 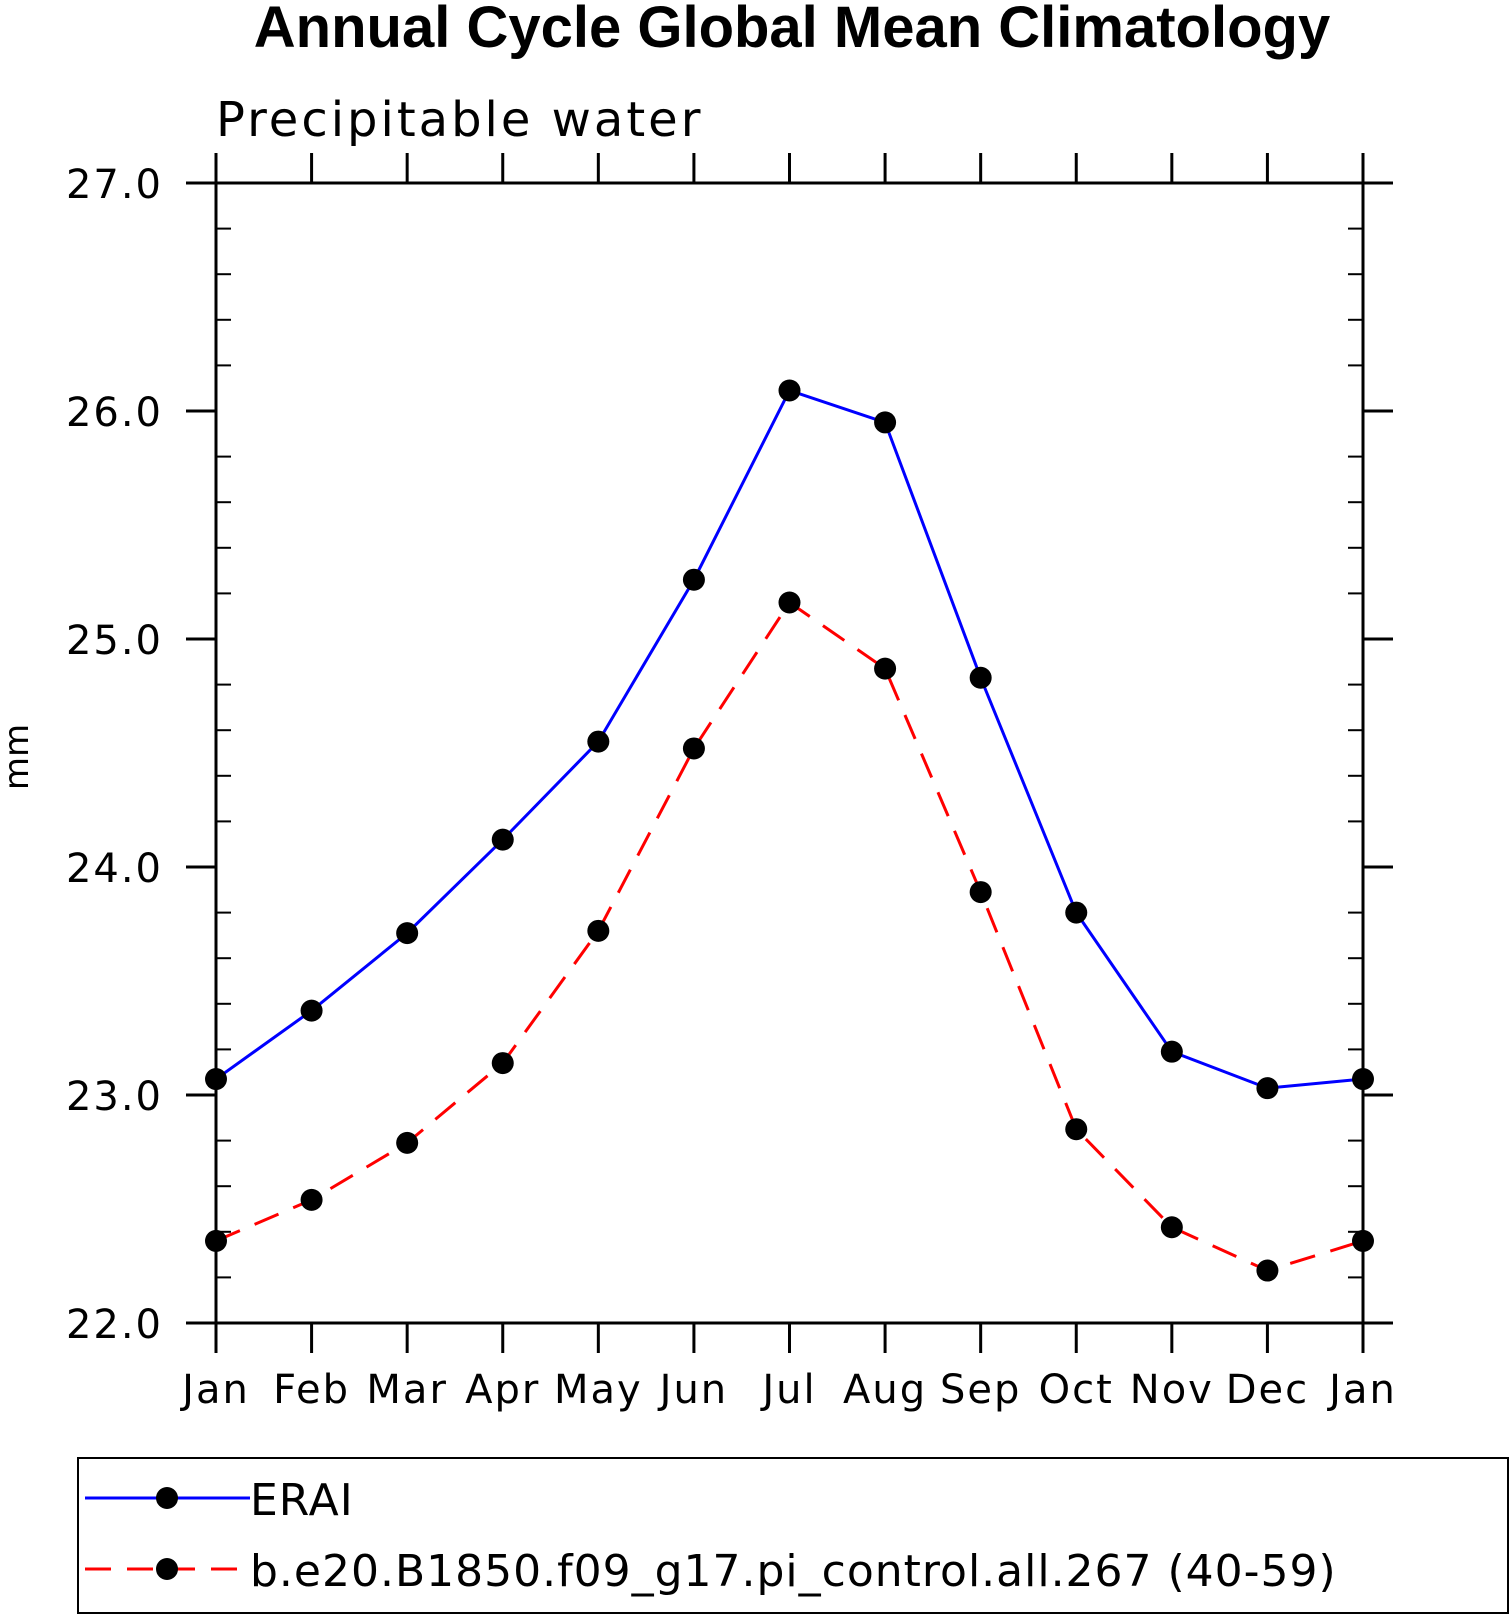 I want to click on x-tick-label: Apr, so click(x=502, y=1390).